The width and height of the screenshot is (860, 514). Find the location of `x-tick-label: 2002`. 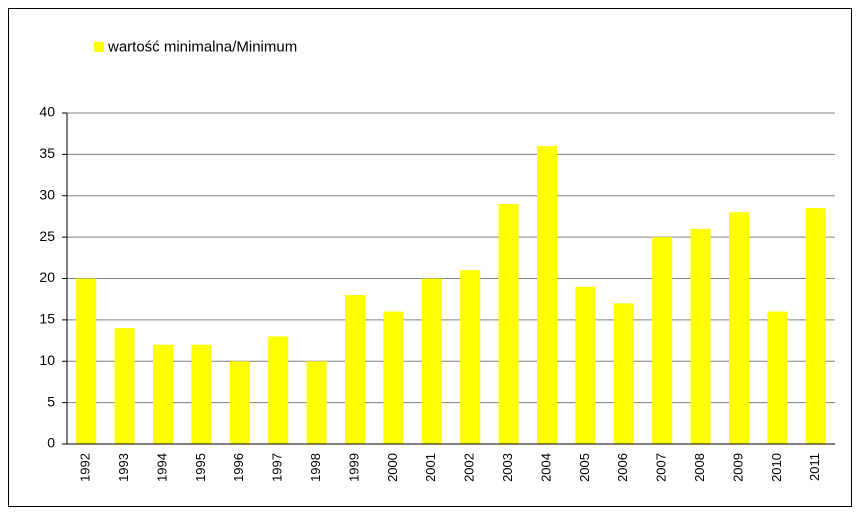

x-tick-label: 2002 is located at coordinates (469, 467).